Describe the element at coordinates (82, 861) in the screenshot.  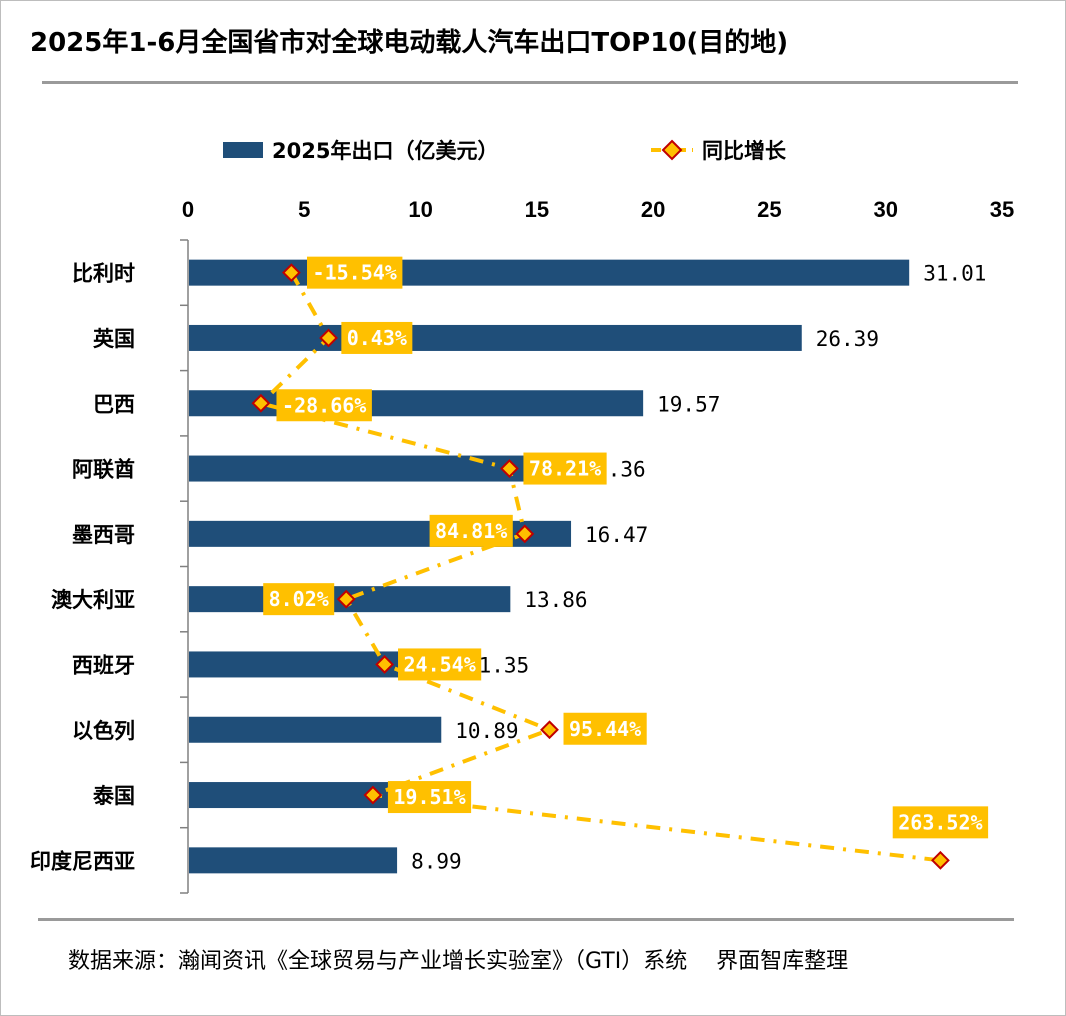
I see `category-label: 印度尼西亚` at that location.